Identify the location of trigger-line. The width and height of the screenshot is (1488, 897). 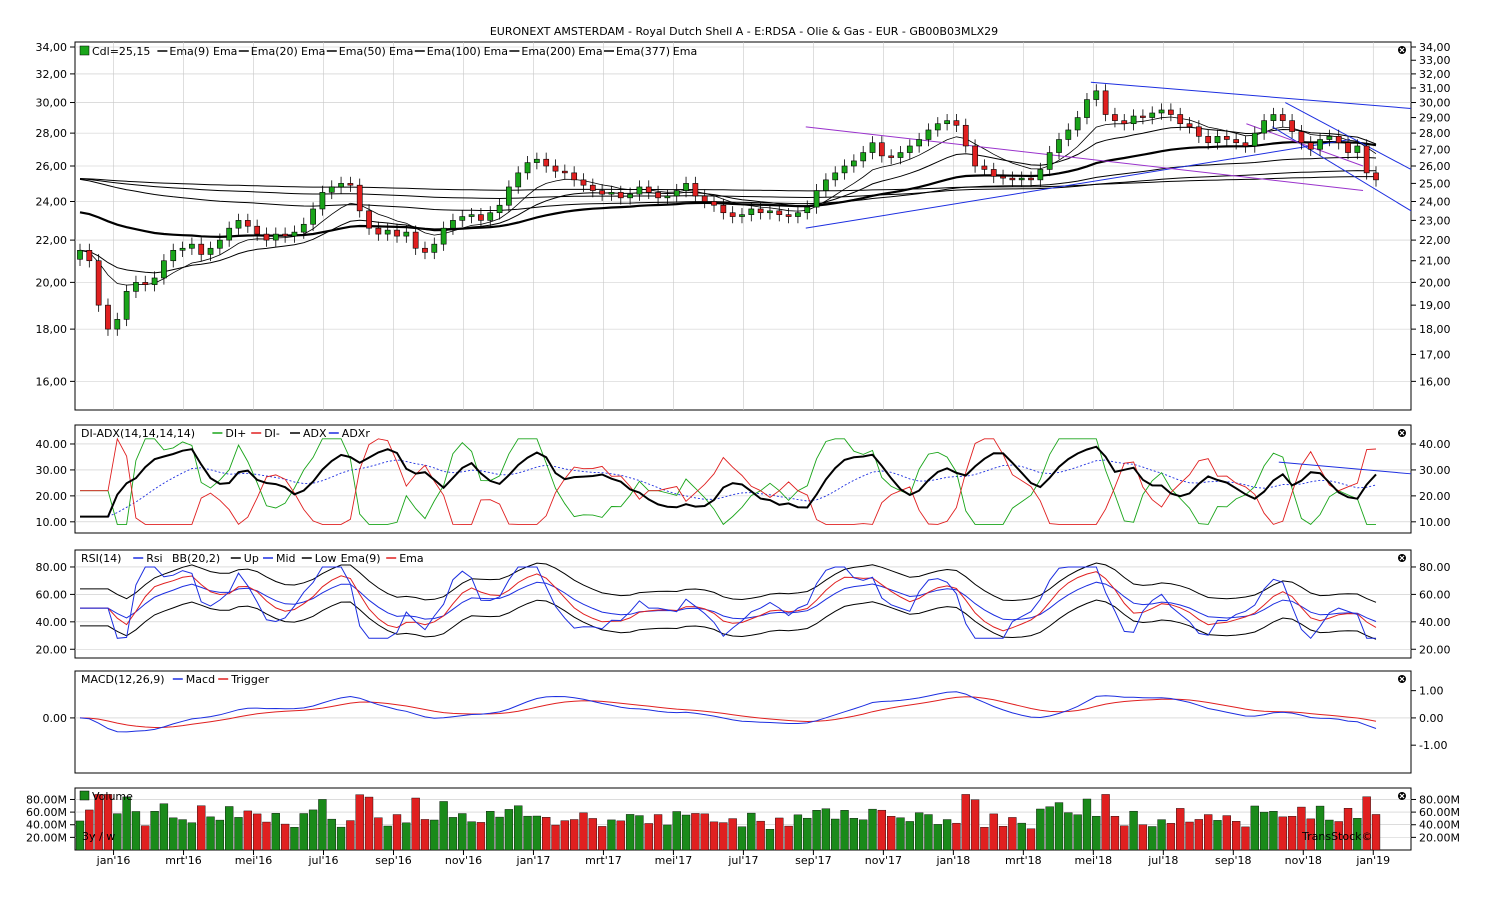
(728, 712).